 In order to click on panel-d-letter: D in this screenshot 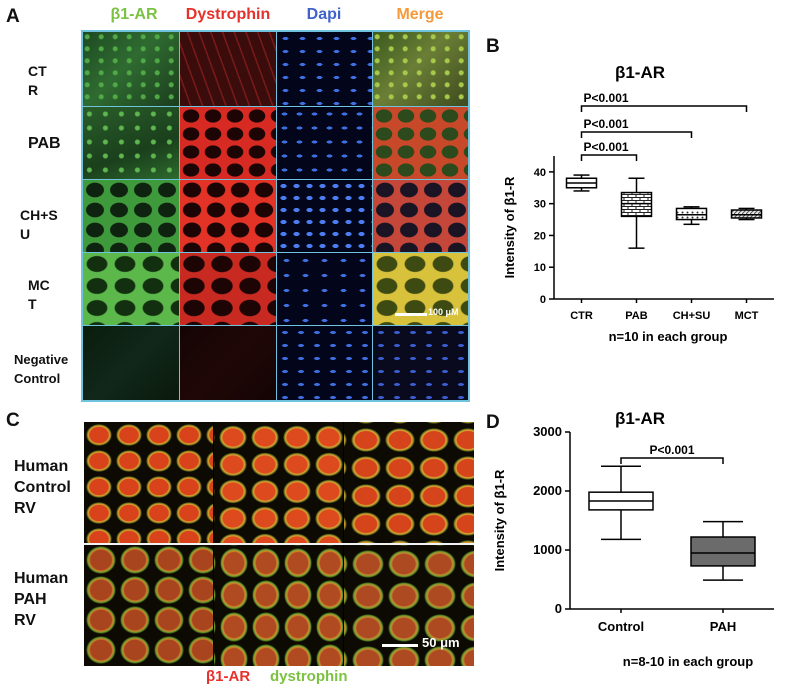, I will do `click(493, 422)`.